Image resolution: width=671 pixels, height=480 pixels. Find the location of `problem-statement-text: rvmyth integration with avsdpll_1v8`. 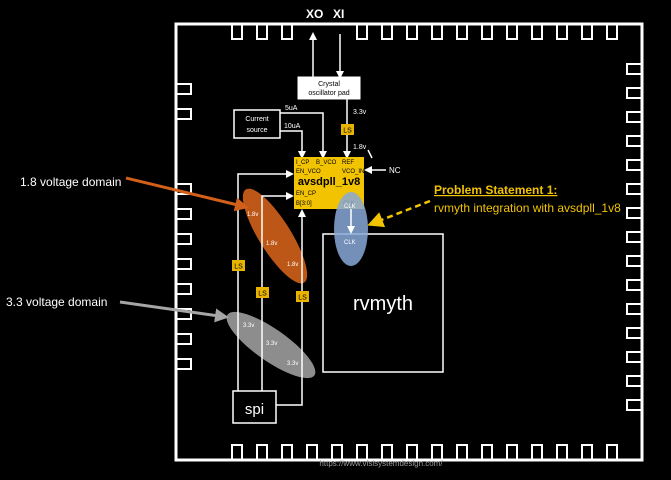

problem-statement-text: rvmyth integration with avsdpll_1v8 is located at coordinates (527, 208).